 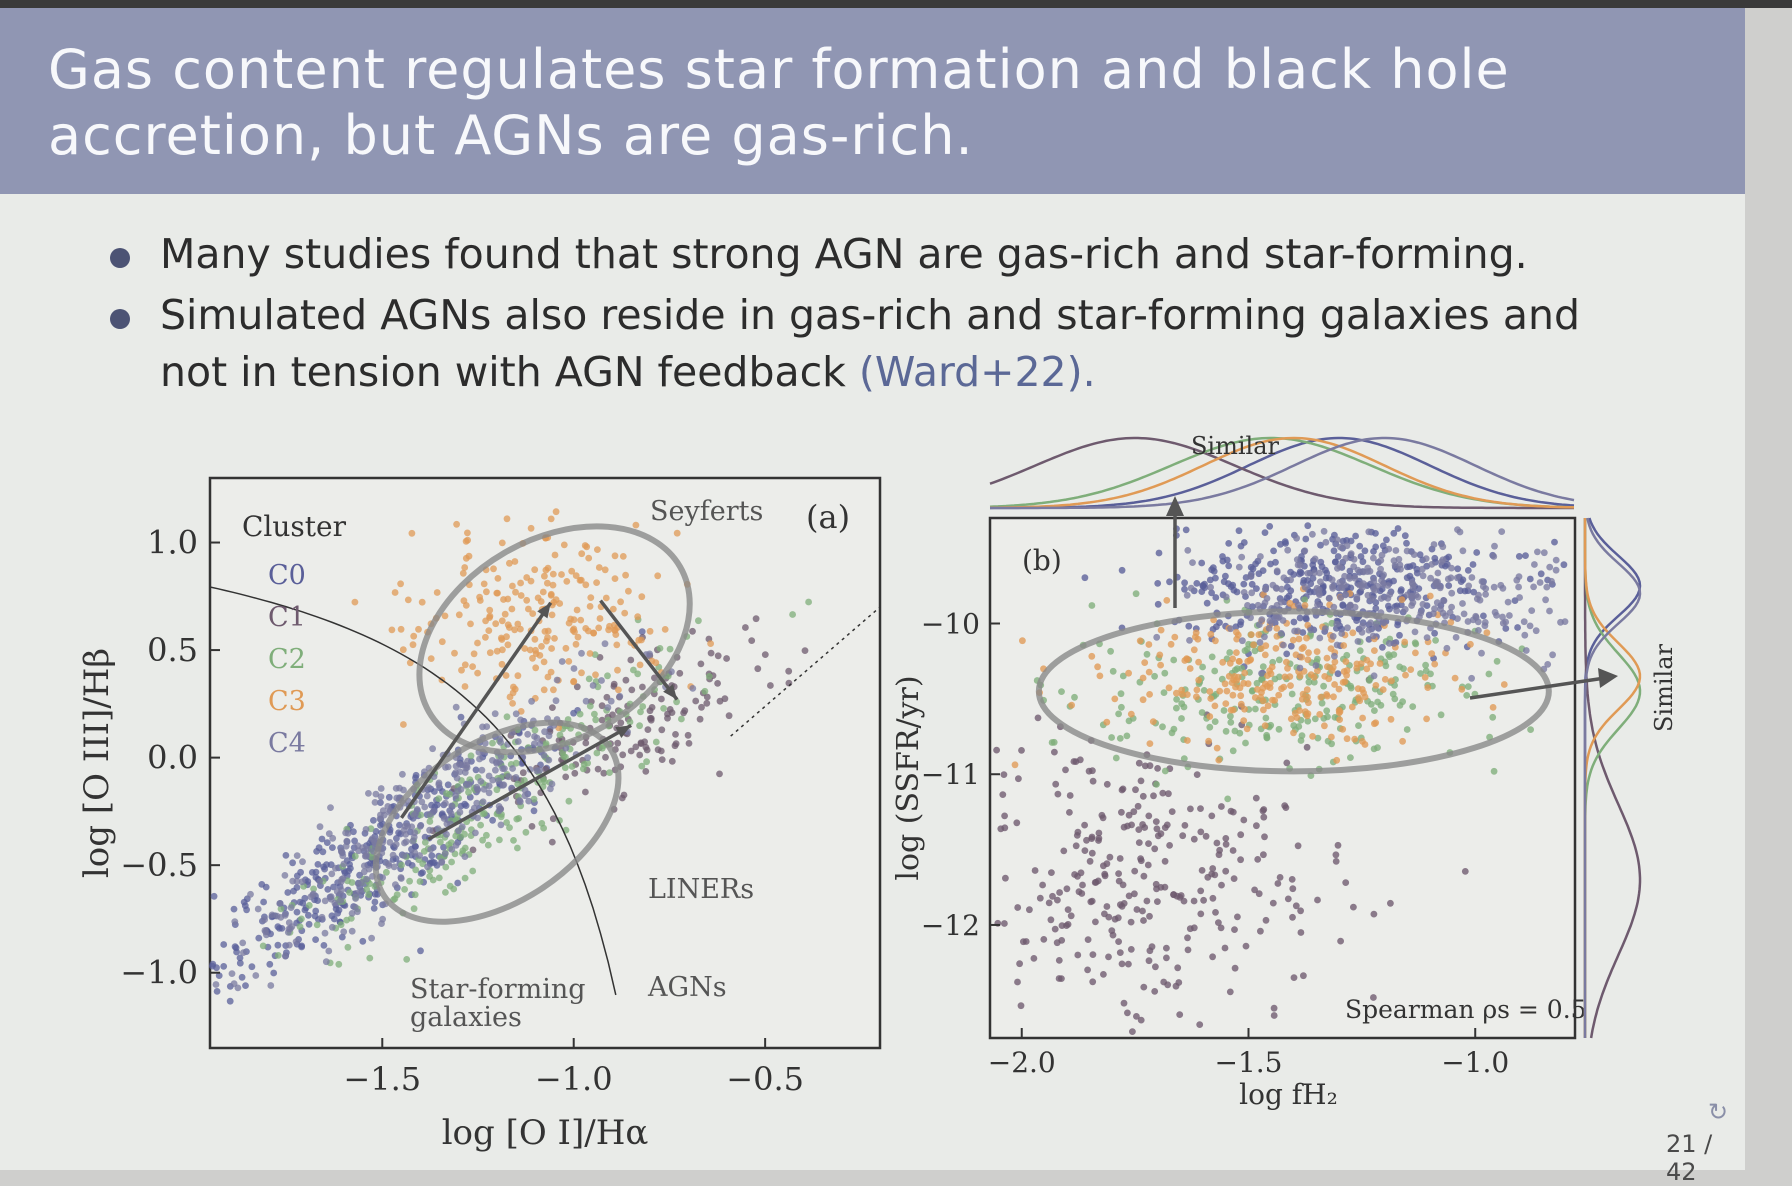 I want to click on loop-arrow-icon: ↻, so click(x=1718, y=1112).